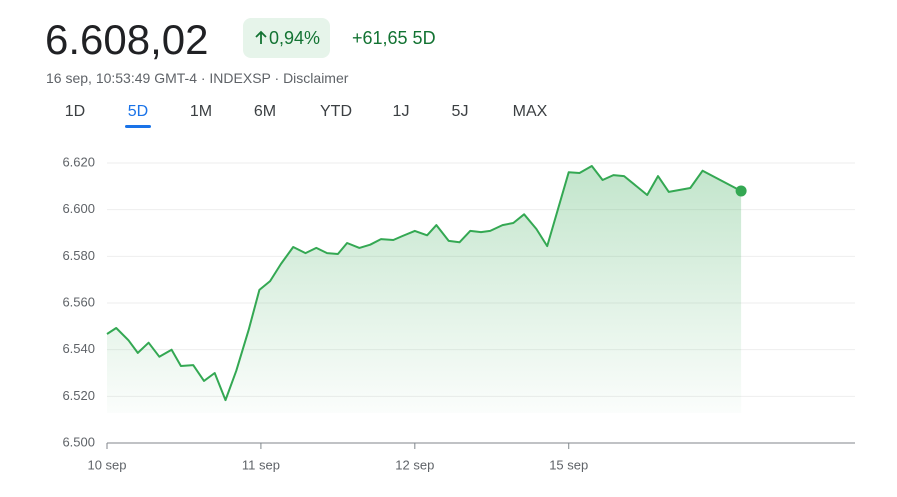 This screenshot has height=497, width=897. I want to click on tab: MAX, so click(530, 111).